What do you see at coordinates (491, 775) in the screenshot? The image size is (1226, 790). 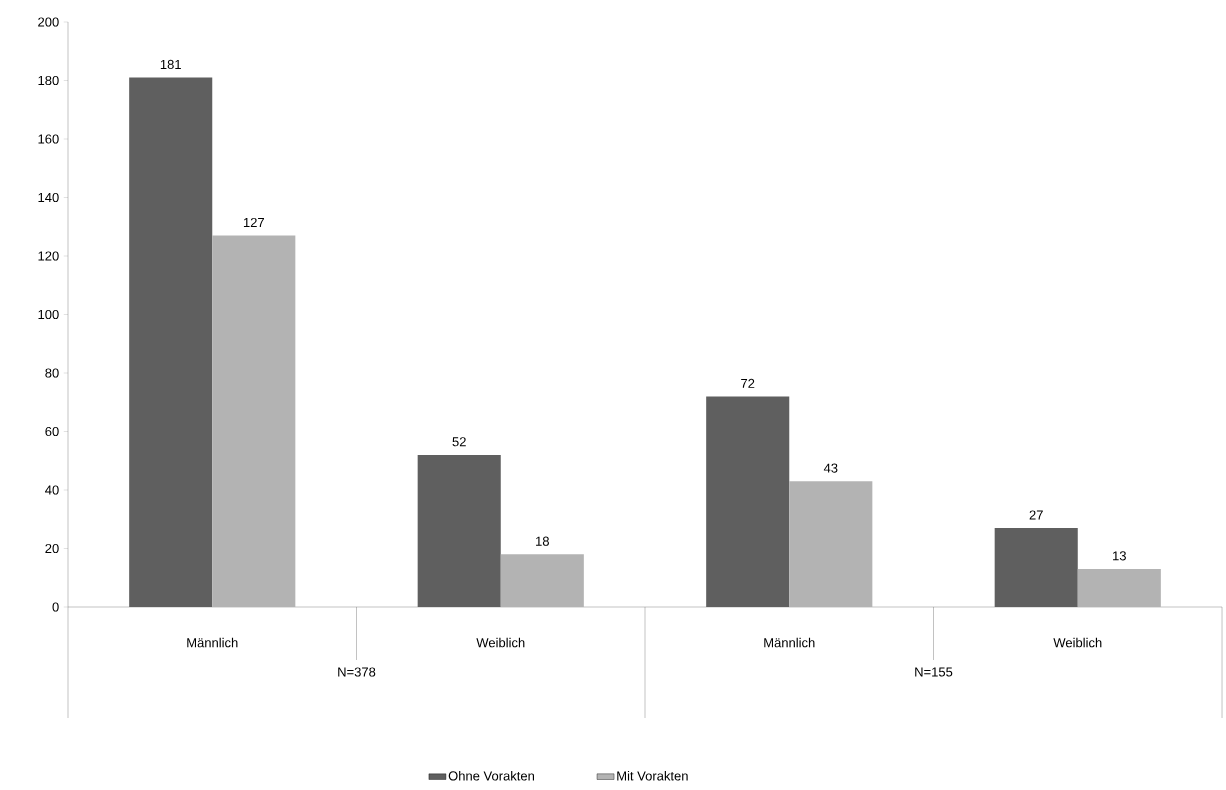 I see `legend-label: Ohne Vorakten` at bounding box center [491, 775].